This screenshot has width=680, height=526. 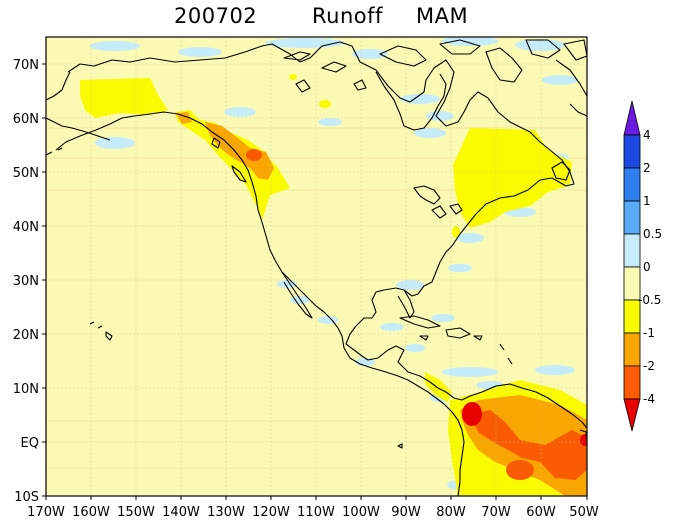 I want to click on title-variable: Runoff, so click(x=347, y=16).